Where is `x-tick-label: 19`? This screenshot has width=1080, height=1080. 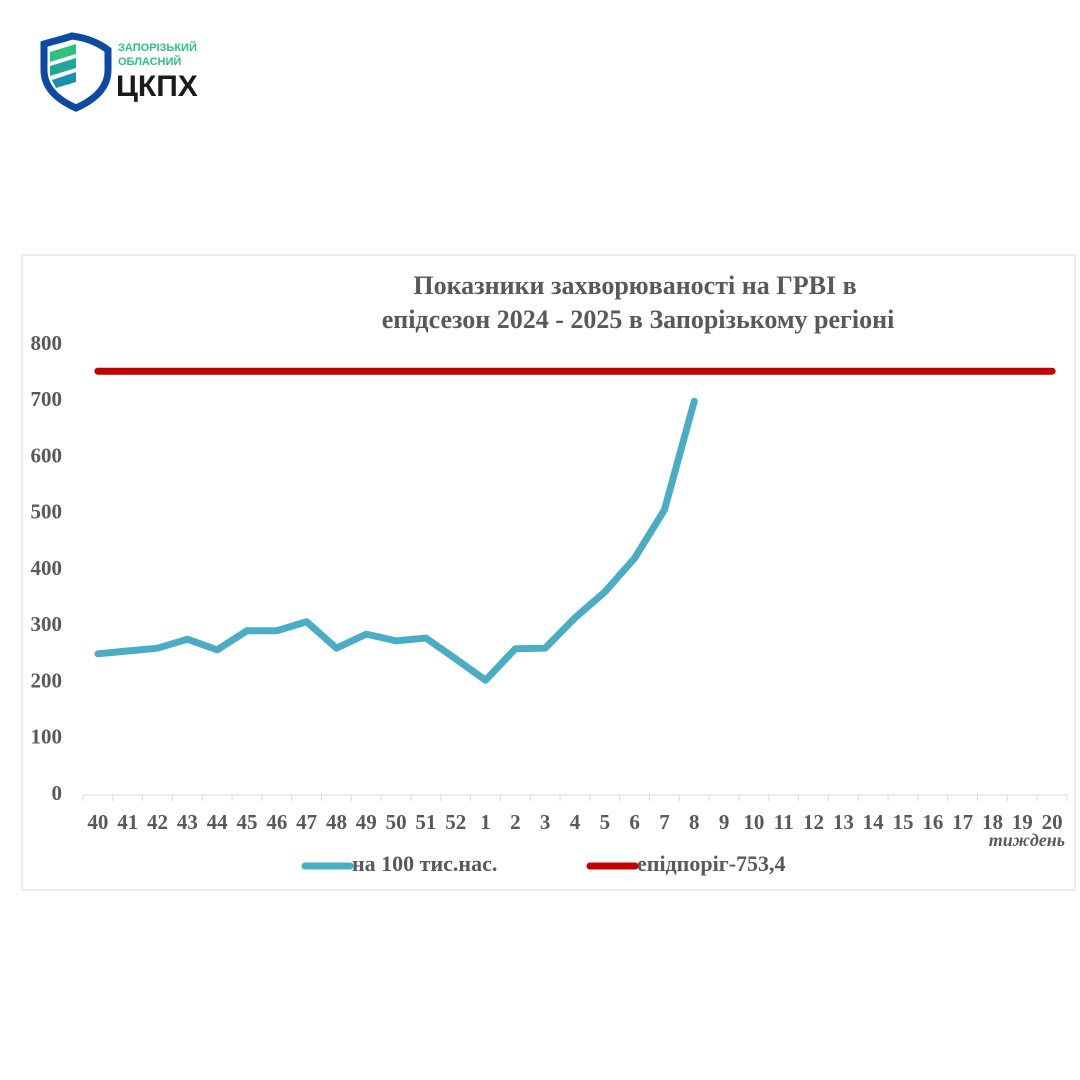
x-tick-label: 19 is located at coordinates (1022, 822).